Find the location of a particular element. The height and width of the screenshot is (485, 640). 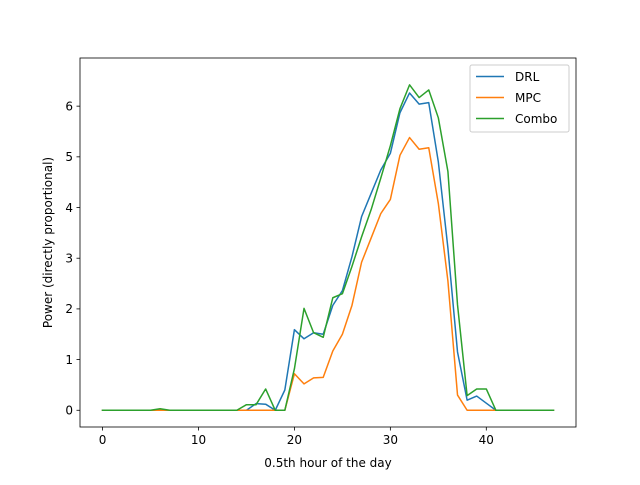

legend-box is located at coordinates (519, 98).